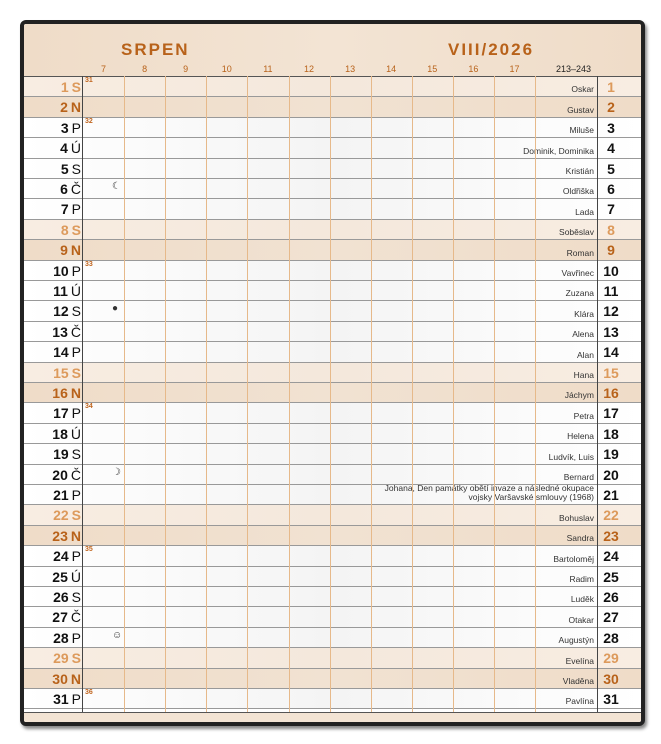 The height and width of the screenshot is (744, 661). Describe the element at coordinates (332, 291) in the screenshot. I see `day-row: 11 Ú Zuzana 11` at that location.